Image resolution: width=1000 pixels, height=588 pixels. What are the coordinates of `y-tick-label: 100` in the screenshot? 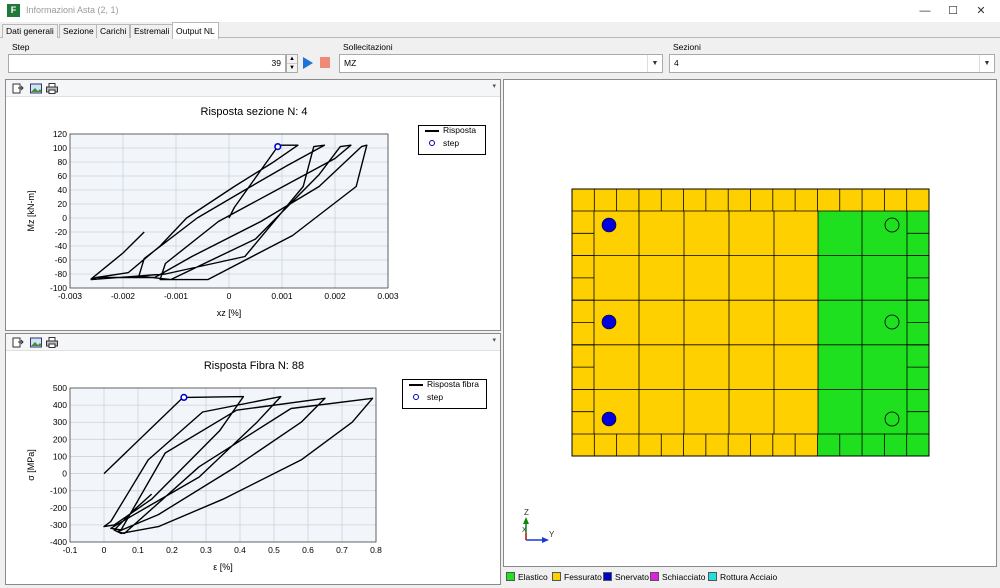 It's located at (60, 148).